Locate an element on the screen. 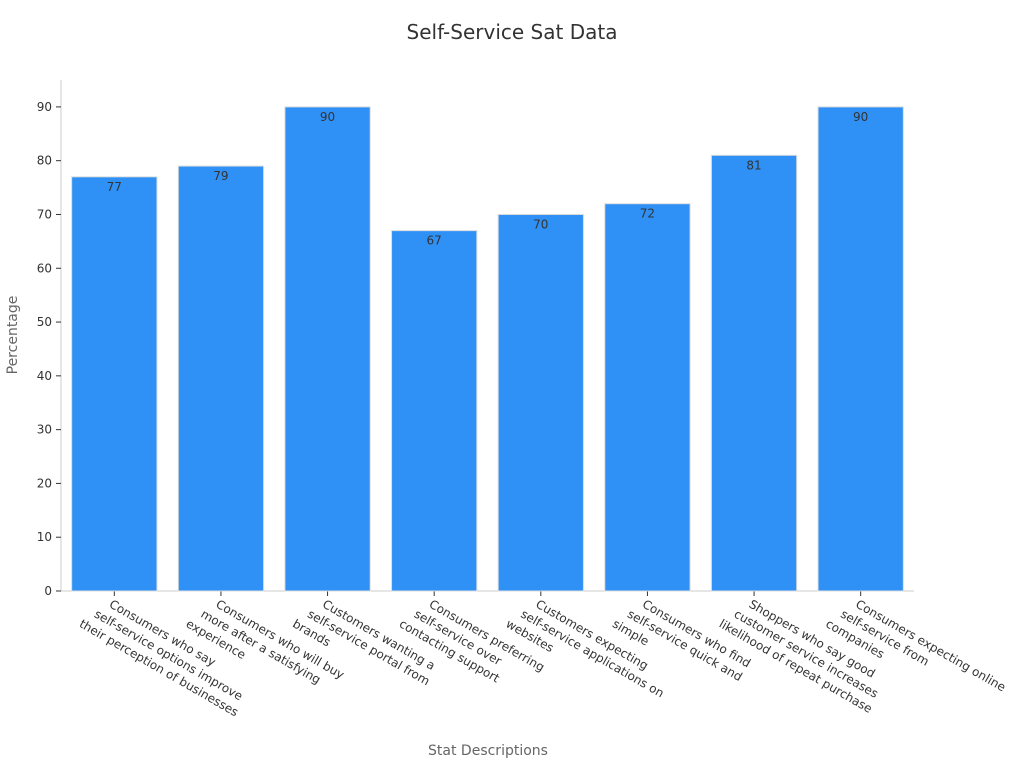  y-tick-label: 80 is located at coordinates (44, 161).